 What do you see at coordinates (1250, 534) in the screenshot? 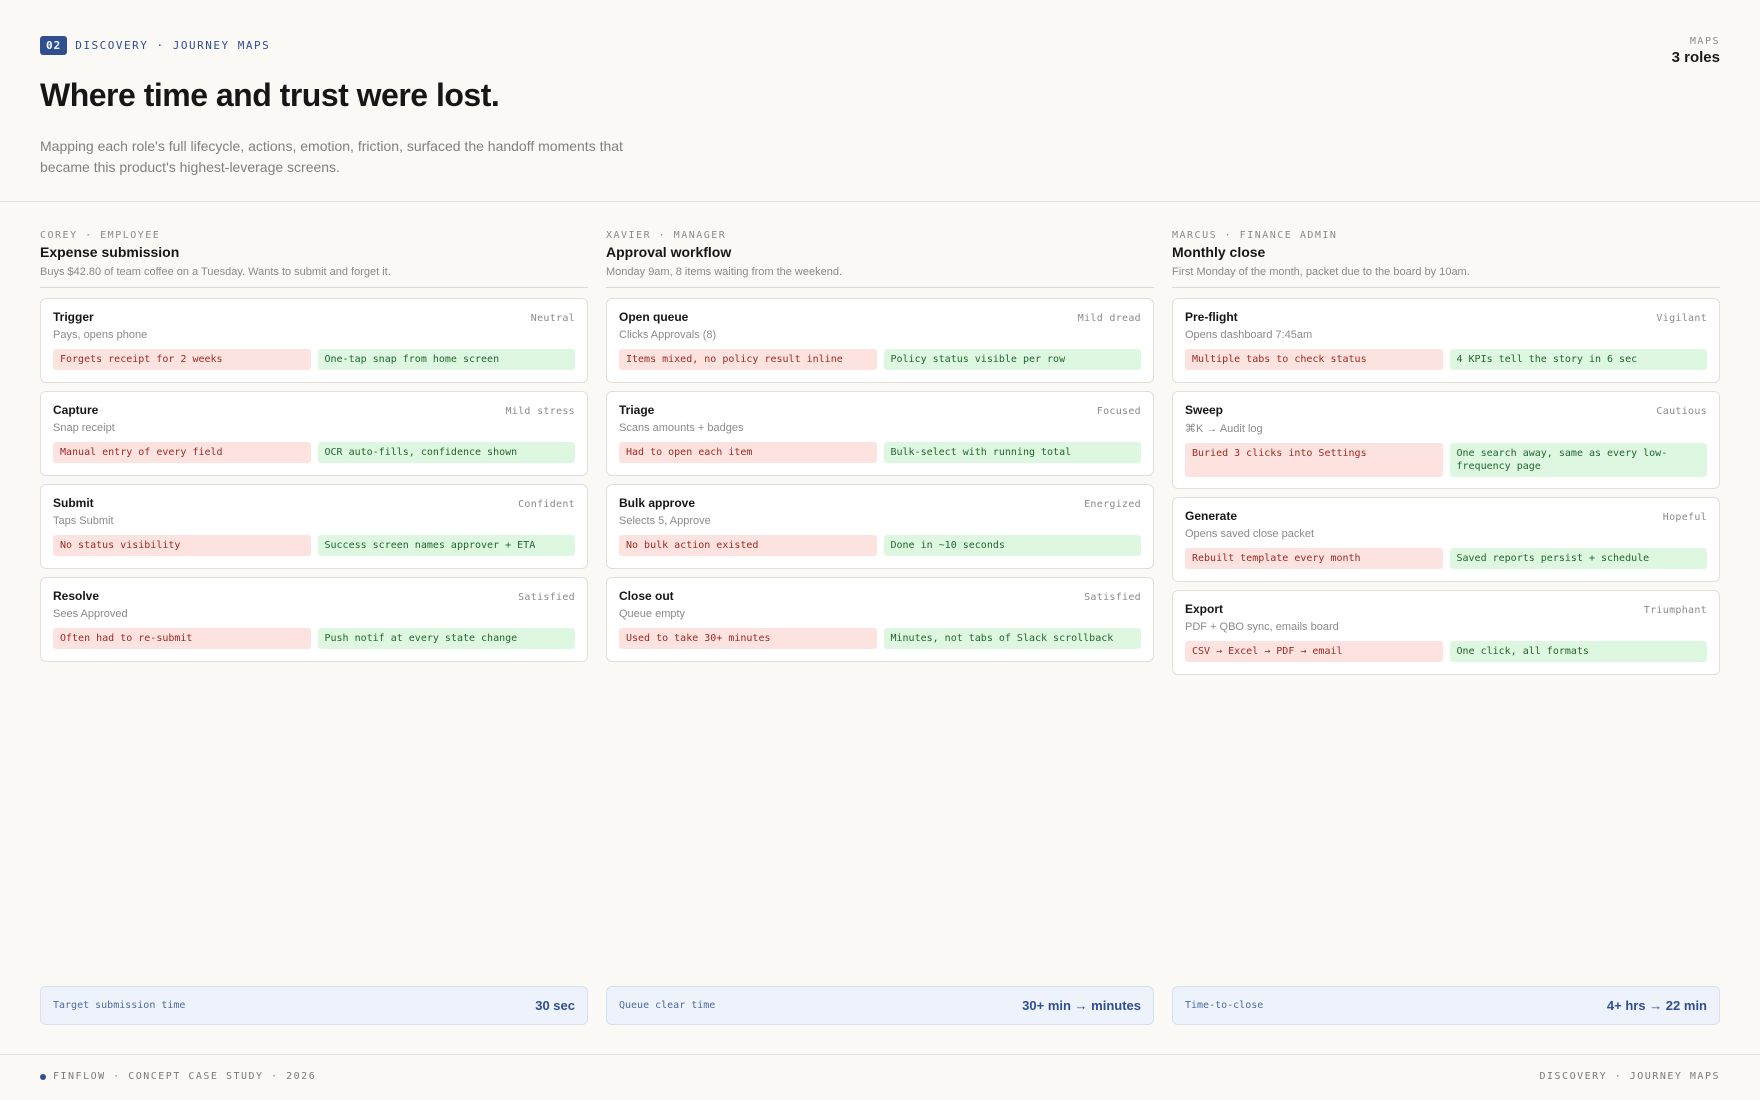
I see `step-action: Opens saved close packet` at bounding box center [1250, 534].